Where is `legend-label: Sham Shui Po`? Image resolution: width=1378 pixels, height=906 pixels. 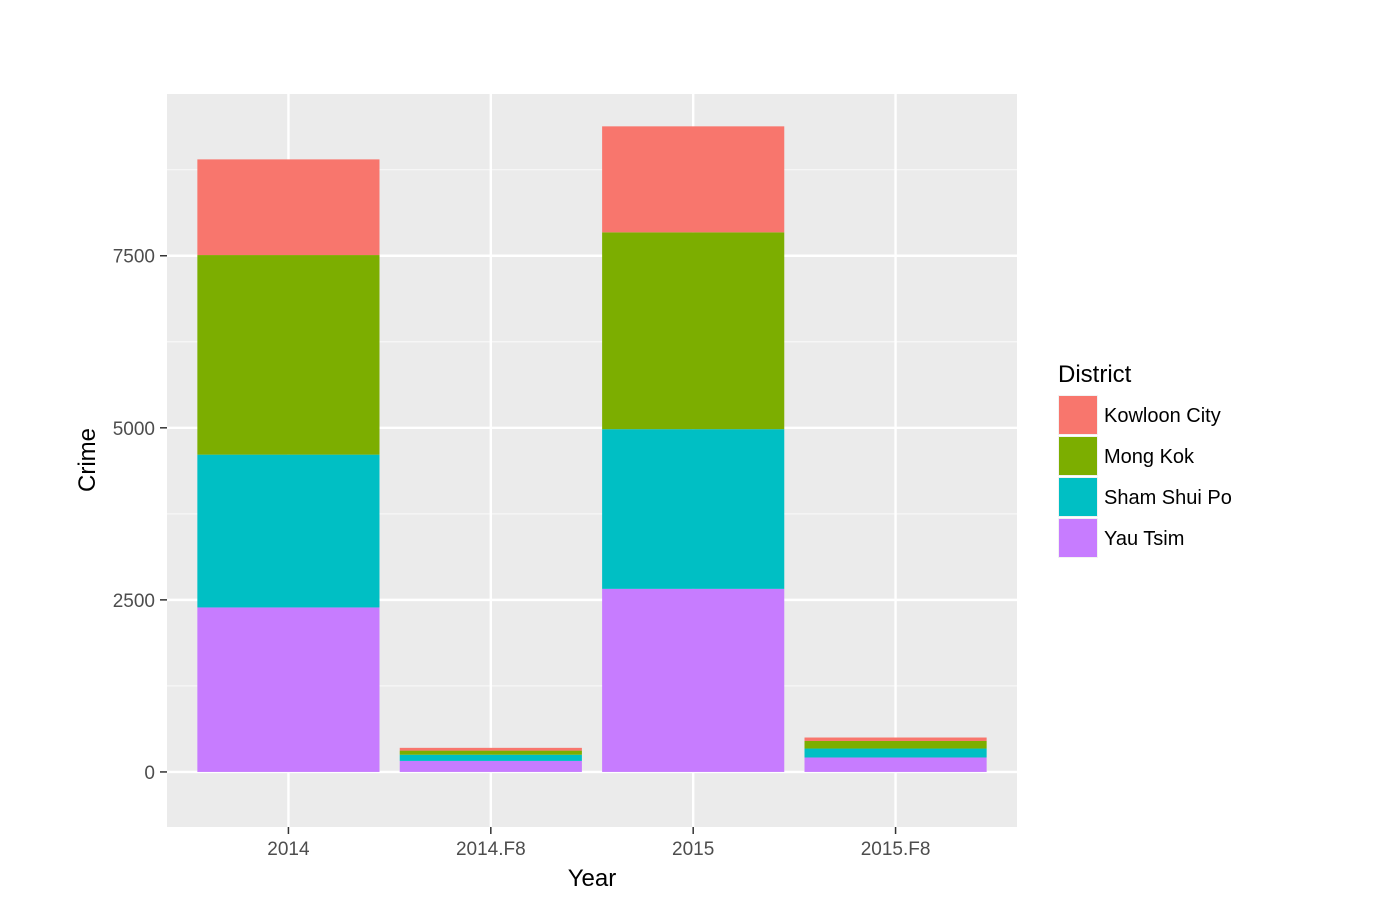
legend-label: Sham Shui Po is located at coordinates (1168, 498).